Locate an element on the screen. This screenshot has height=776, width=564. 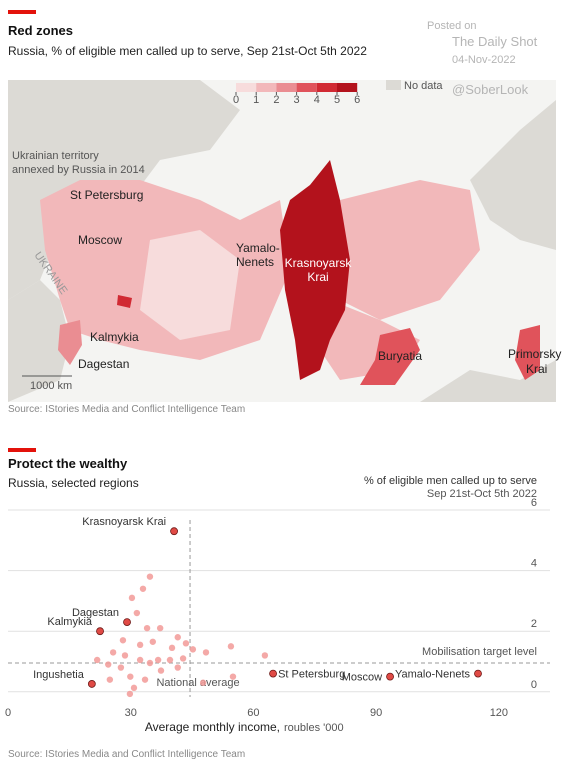
map-label: Dagestan is located at coordinates (103, 364).